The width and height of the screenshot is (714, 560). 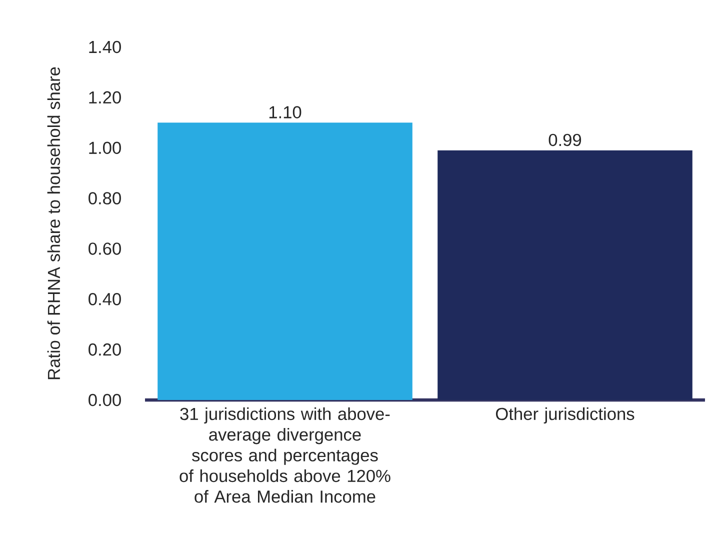 I want to click on y-axis-title: Ratio of RHNA share to household share, so click(x=53, y=223).